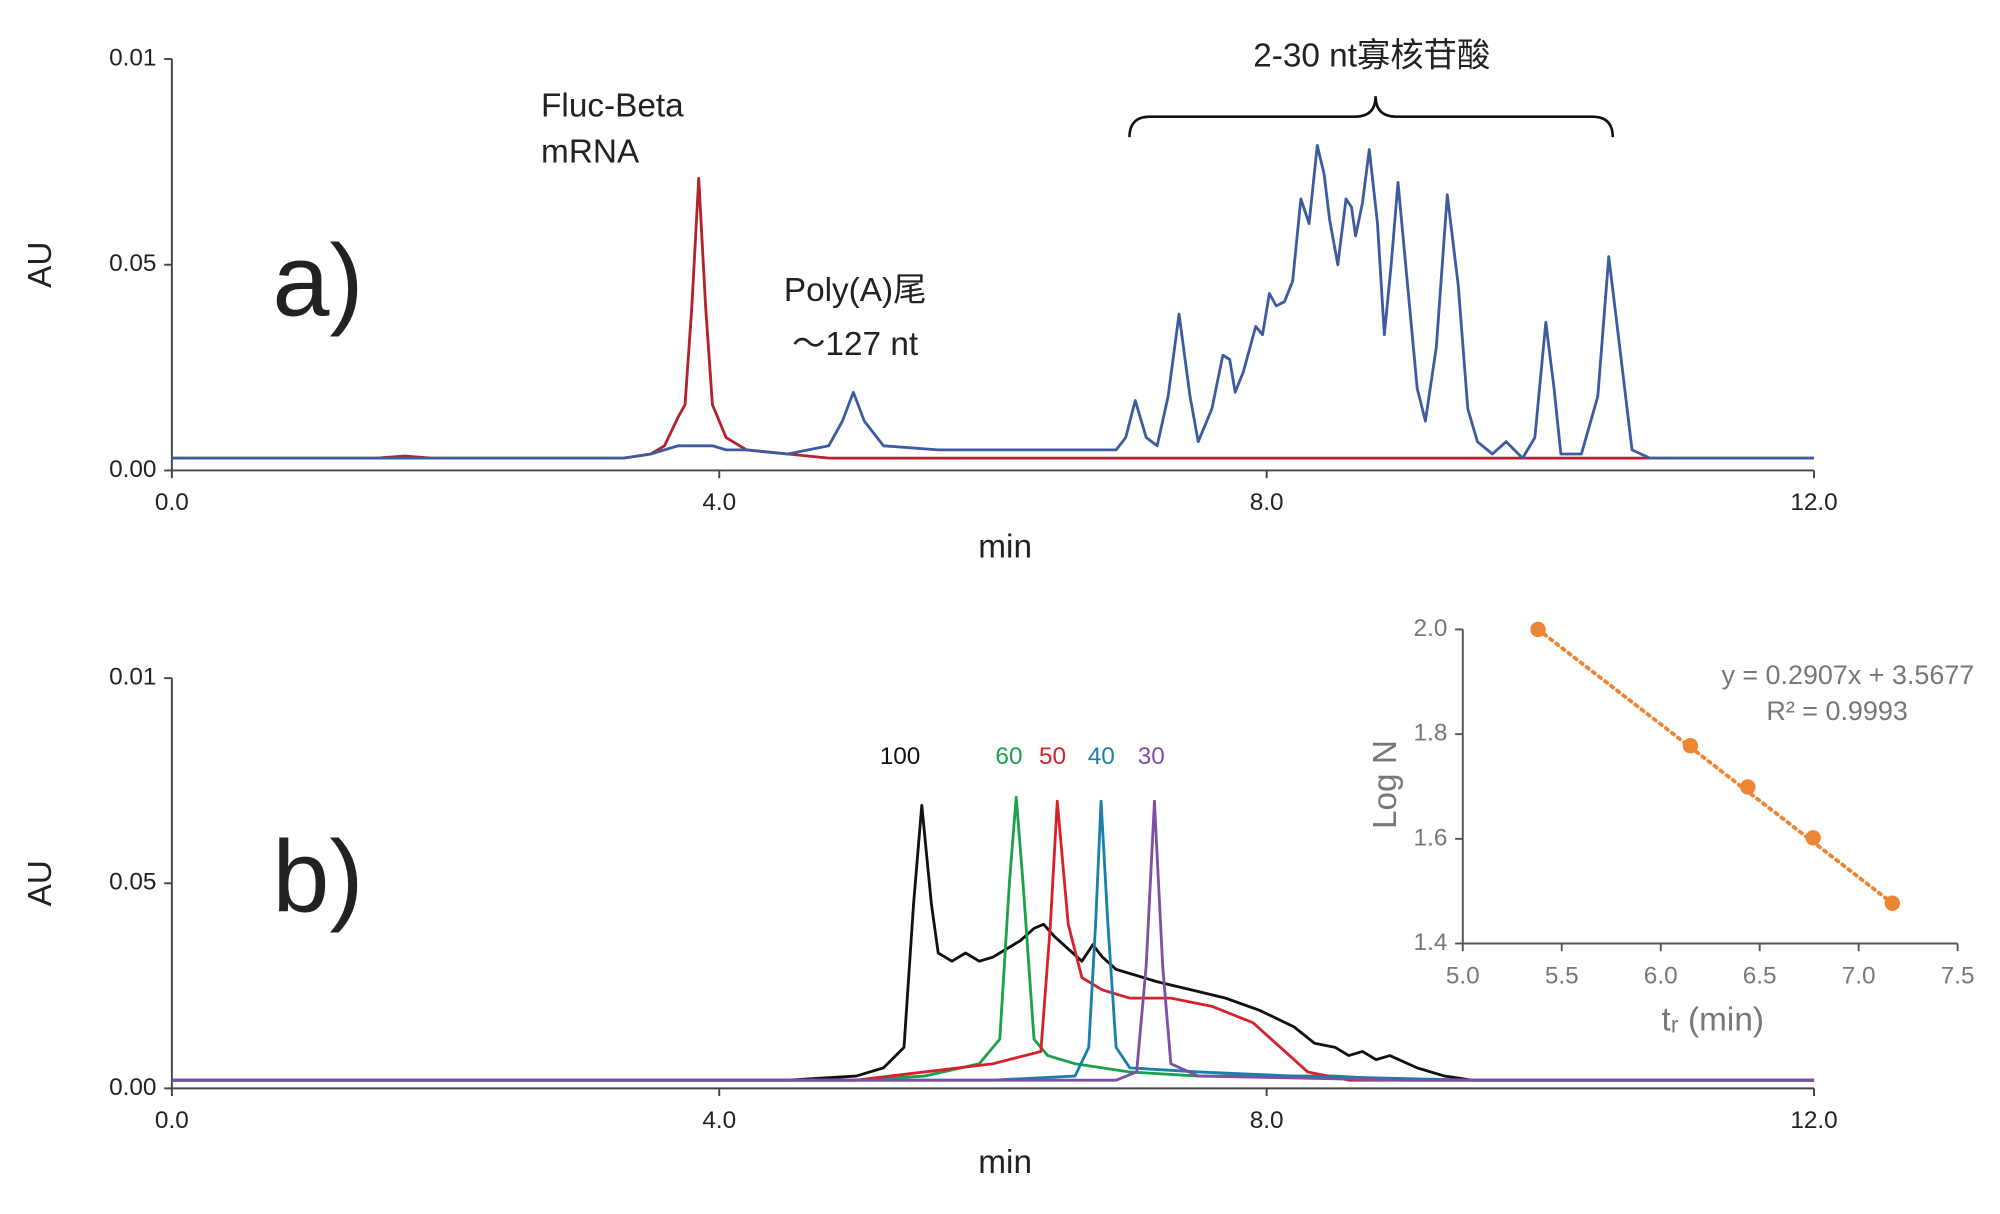  I want to click on equation: y = 0.2907x + 3.5677, so click(1847, 675).